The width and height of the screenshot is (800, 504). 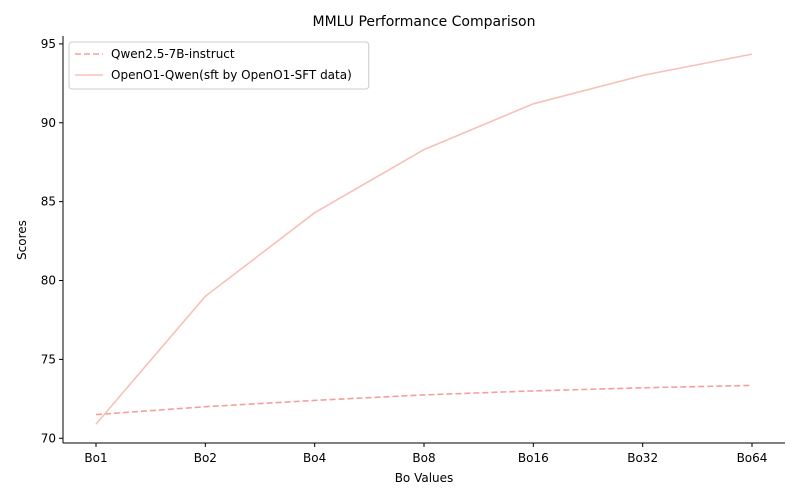 What do you see at coordinates (48, 202) in the screenshot?
I see `y-tick-label: 85` at bounding box center [48, 202].